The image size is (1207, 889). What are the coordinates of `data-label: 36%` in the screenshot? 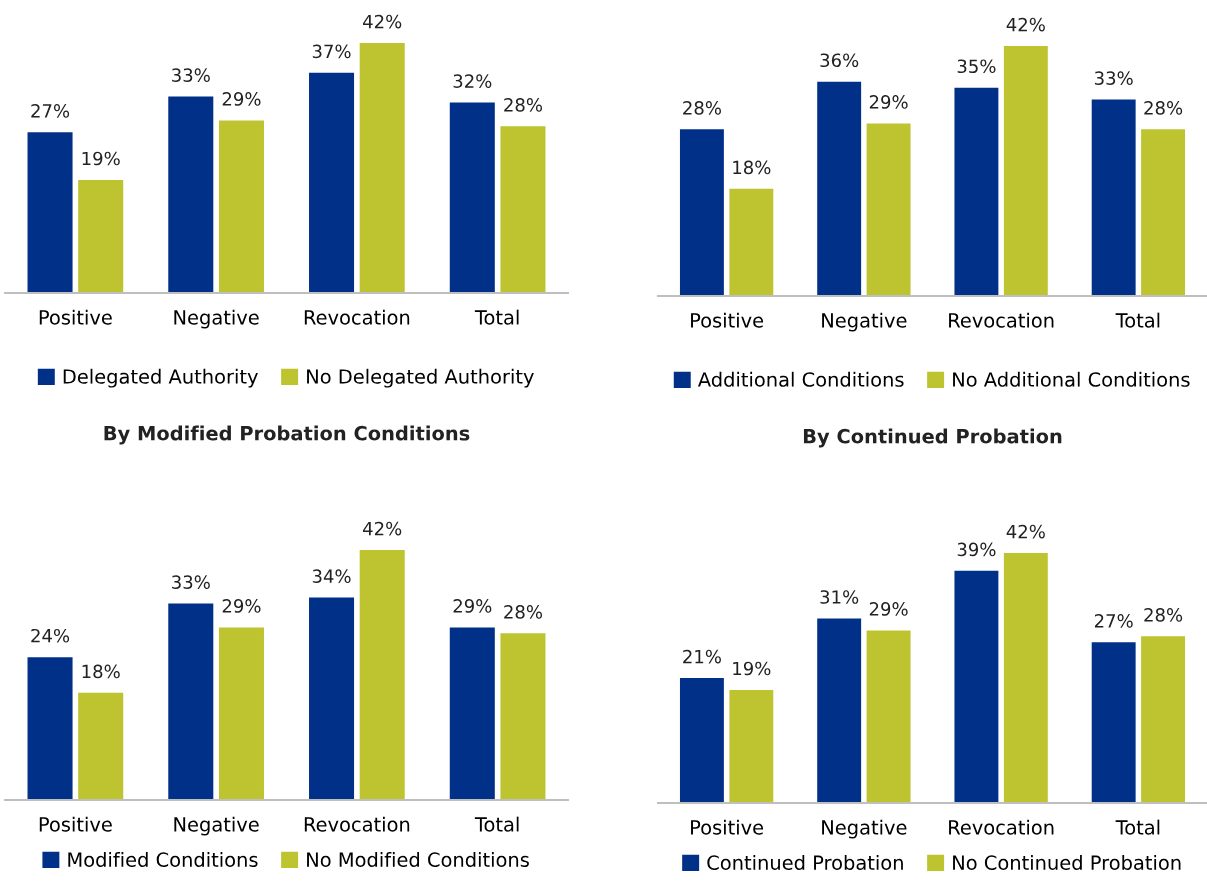 It's located at (839, 60).